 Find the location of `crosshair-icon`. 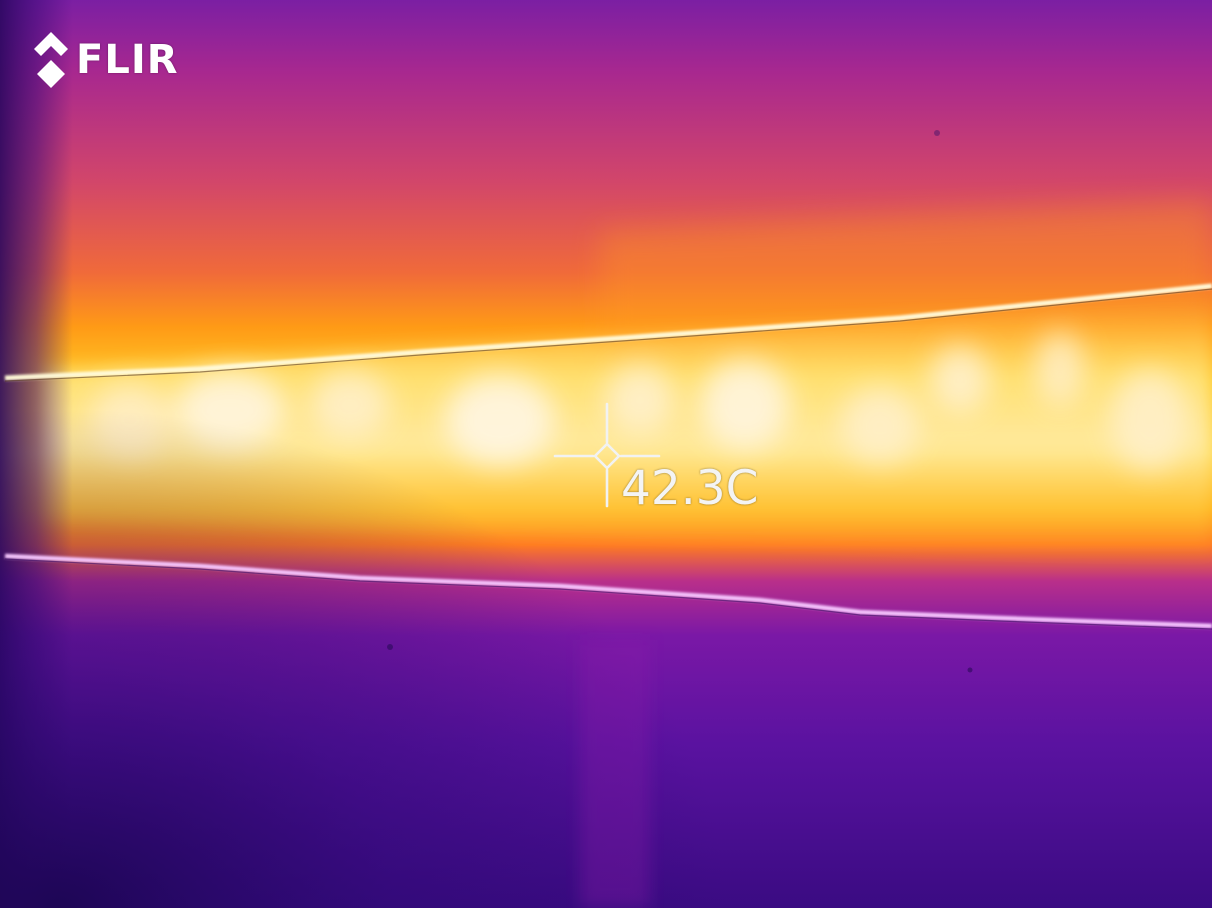

crosshair-icon is located at coordinates (607, 455).